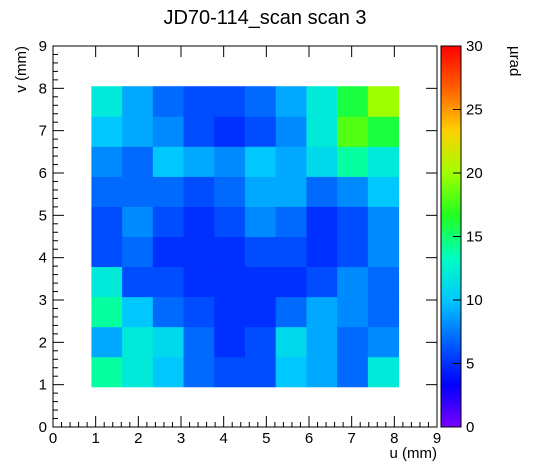  What do you see at coordinates (474, 237) in the screenshot?
I see `z-tick-label: 15` at bounding box center [474, 237].